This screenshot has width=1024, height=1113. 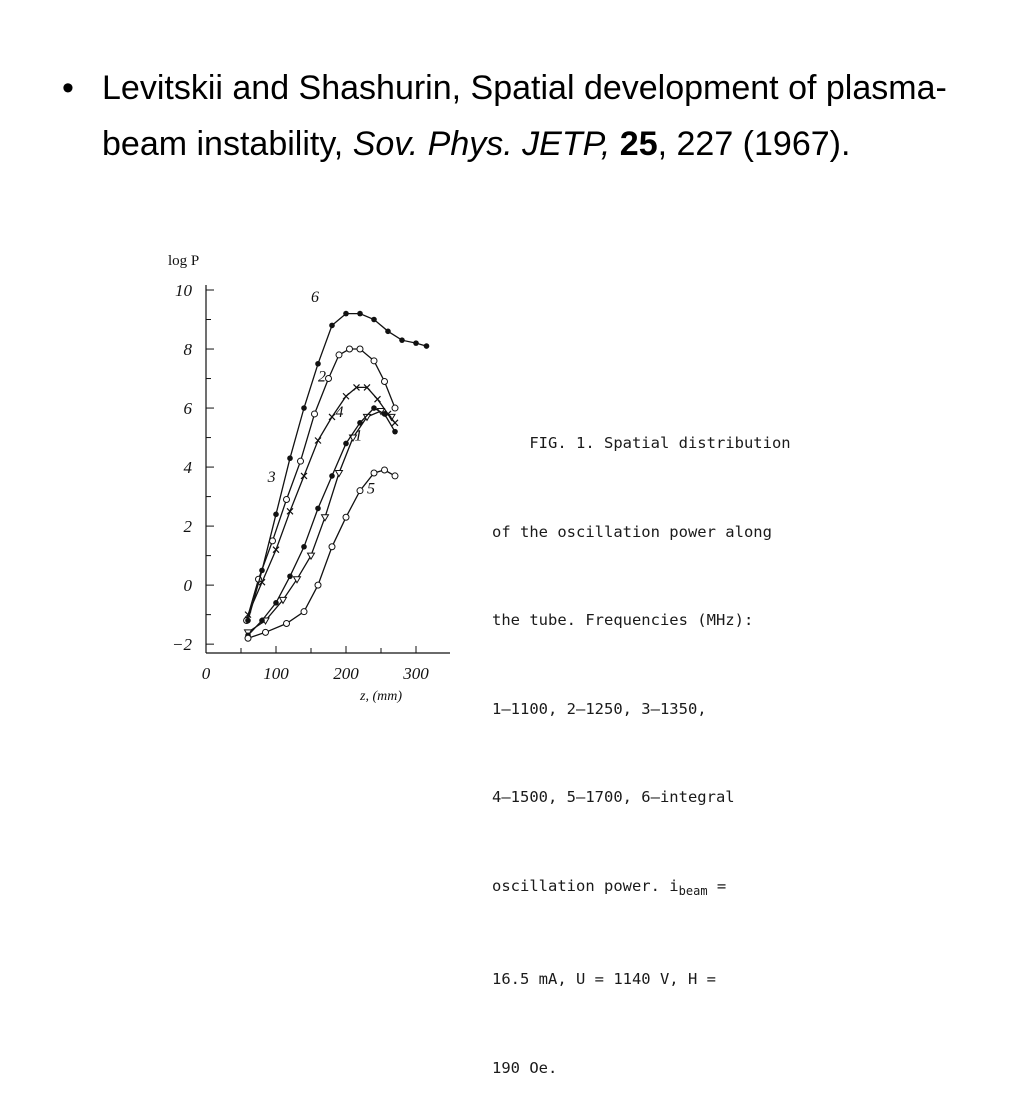 I want to click on caption-line: 16.5 mA, U = 1140 V, H =, so click(x=604, y=979).